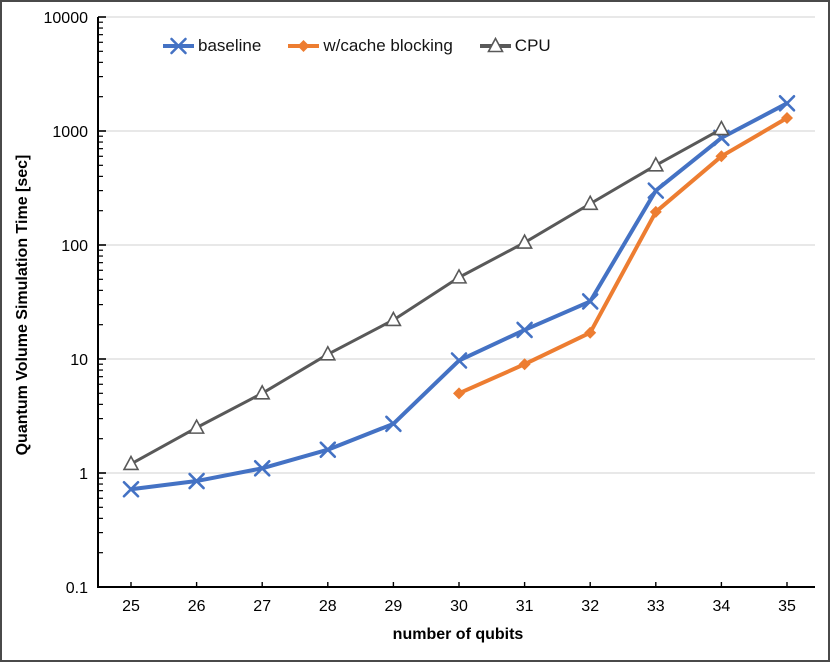  I want to click on x-tick-label: 26, so click(197, 606).